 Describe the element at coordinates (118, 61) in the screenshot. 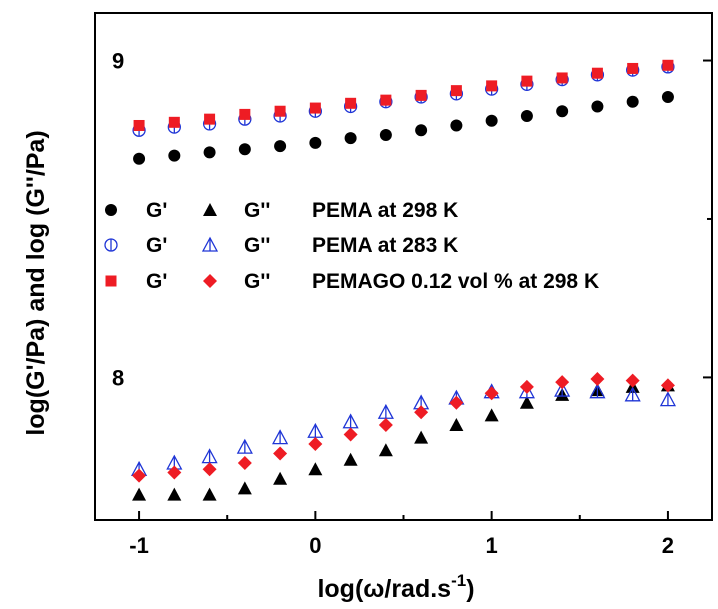

I see `y-tick-label: 9` at that location.